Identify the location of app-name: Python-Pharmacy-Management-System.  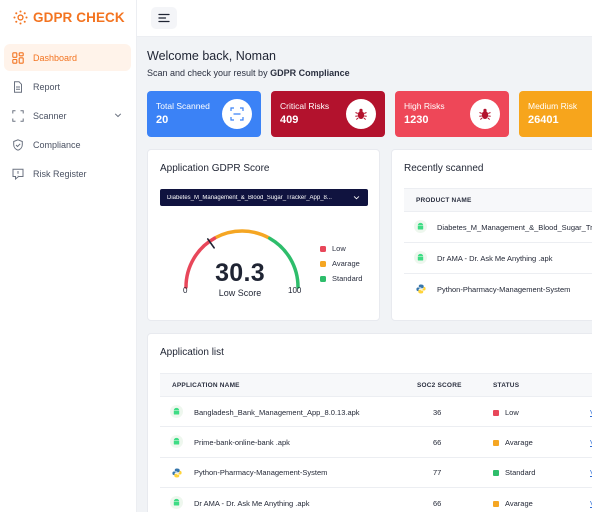
(261, 472).